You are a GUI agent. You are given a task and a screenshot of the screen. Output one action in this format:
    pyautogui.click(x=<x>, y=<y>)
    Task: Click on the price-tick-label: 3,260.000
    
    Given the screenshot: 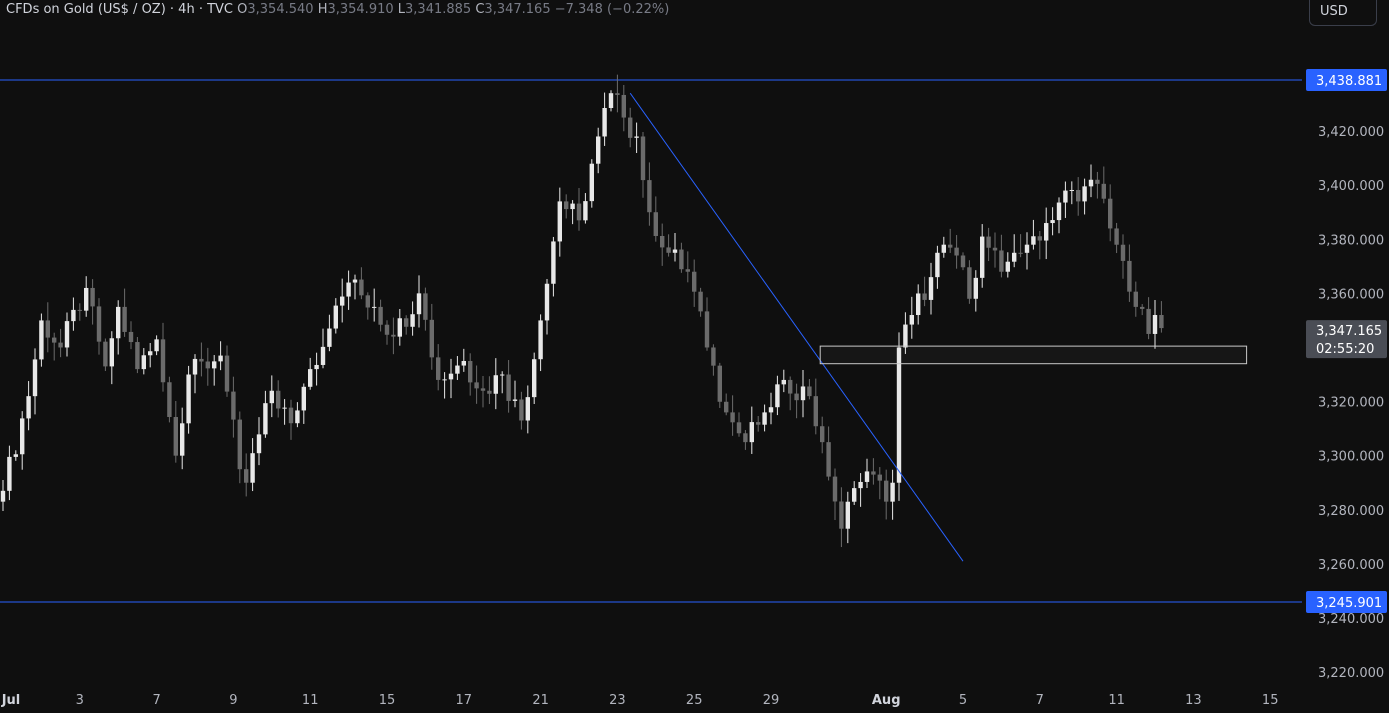 What is the action you would take?
    pyautogui.click(x=1351, y=565)
    